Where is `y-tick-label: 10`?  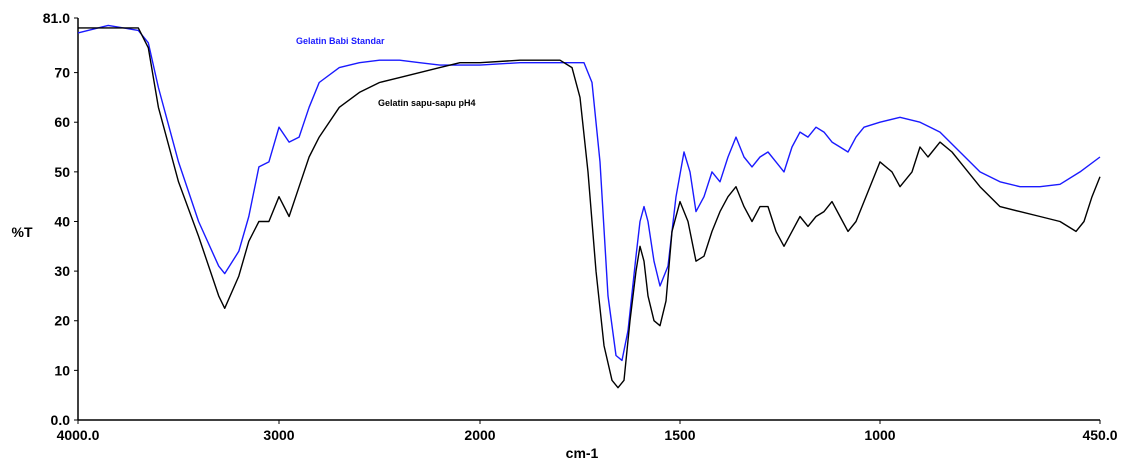
y-tick-label: 10 is located at coordinates (62, 370).